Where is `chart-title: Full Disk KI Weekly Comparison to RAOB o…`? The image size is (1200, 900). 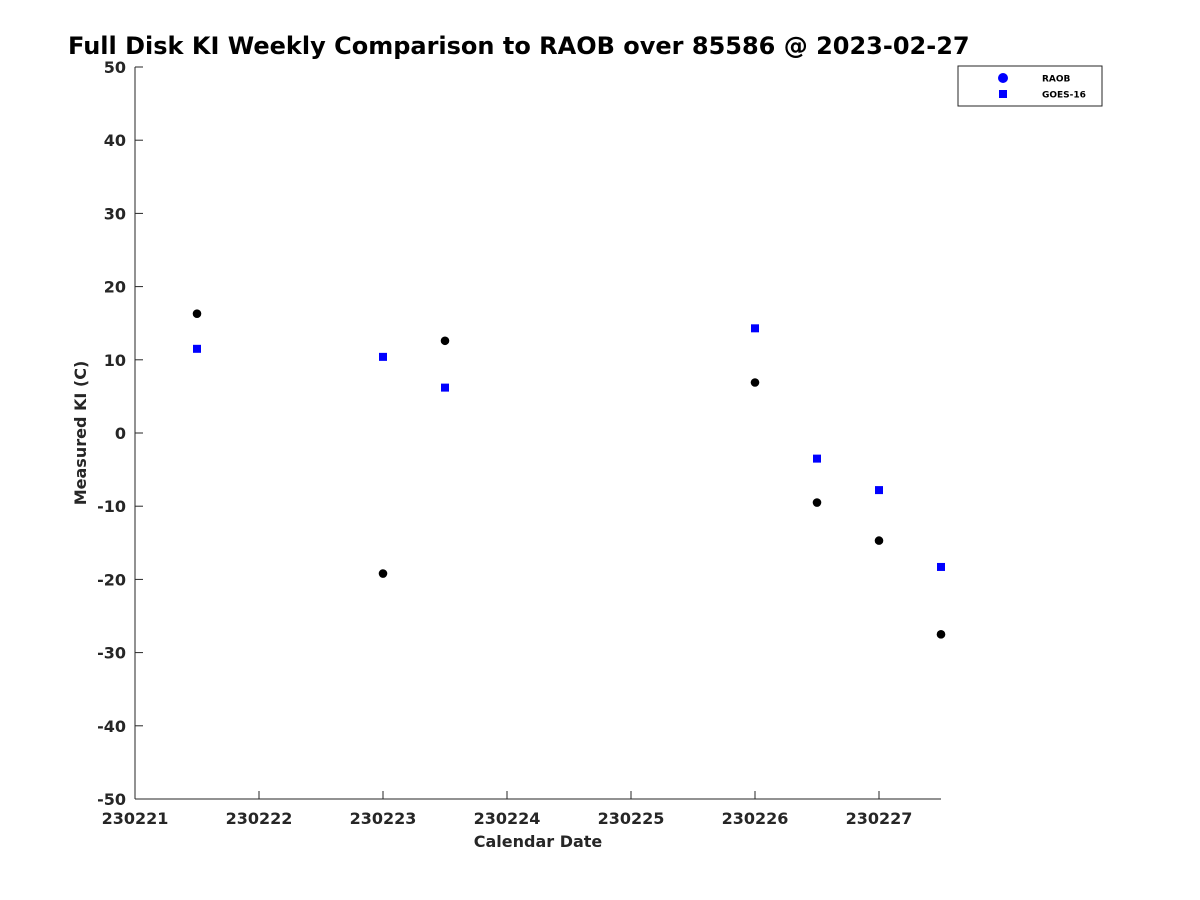
chart-title: Full Disk KI Weekly Comparison to RAOB o… is located at coordinates (519, 46).